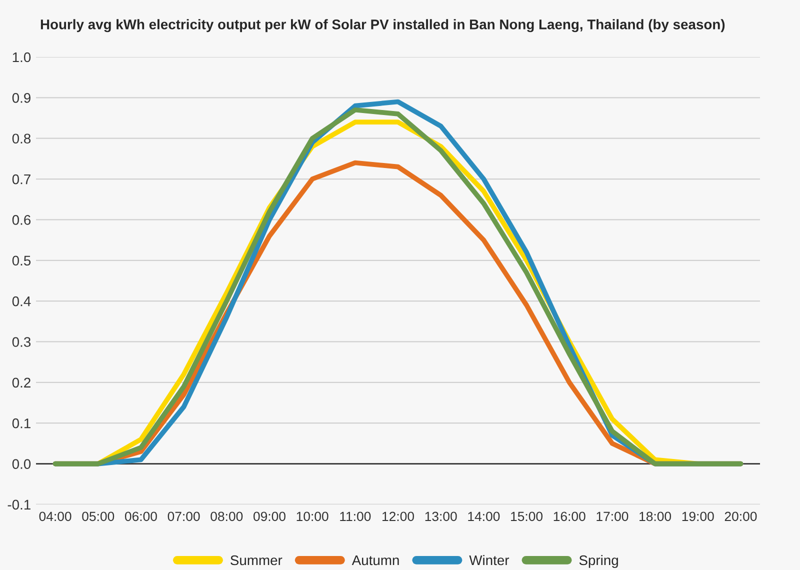  Describe the element at coordinates (484, 517) in the screenshot. I see `x-tick-label: 14:00` at that location.